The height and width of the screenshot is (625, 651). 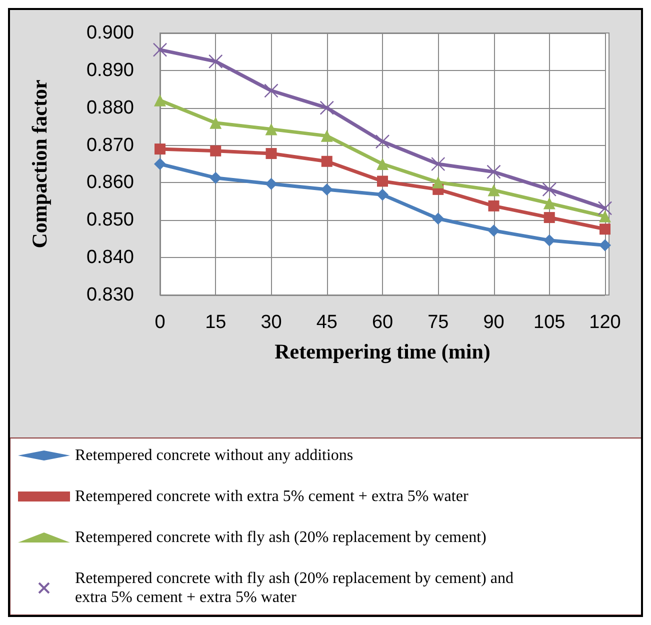 What do you see at coordinates (383, 322) in the screenshot?
I see `x-tick-label: 60` at bounding box center [383, 322].